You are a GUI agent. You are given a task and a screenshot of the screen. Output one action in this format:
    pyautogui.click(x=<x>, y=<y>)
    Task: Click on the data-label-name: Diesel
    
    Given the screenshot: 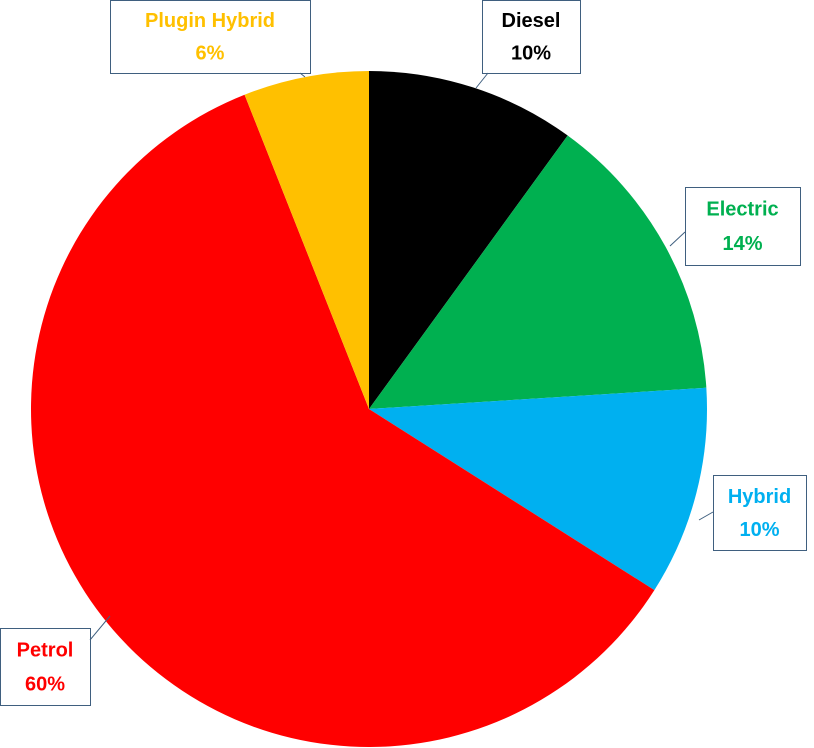 What is the action you would take?
    pyautogui.click(x=531, y=21)
    